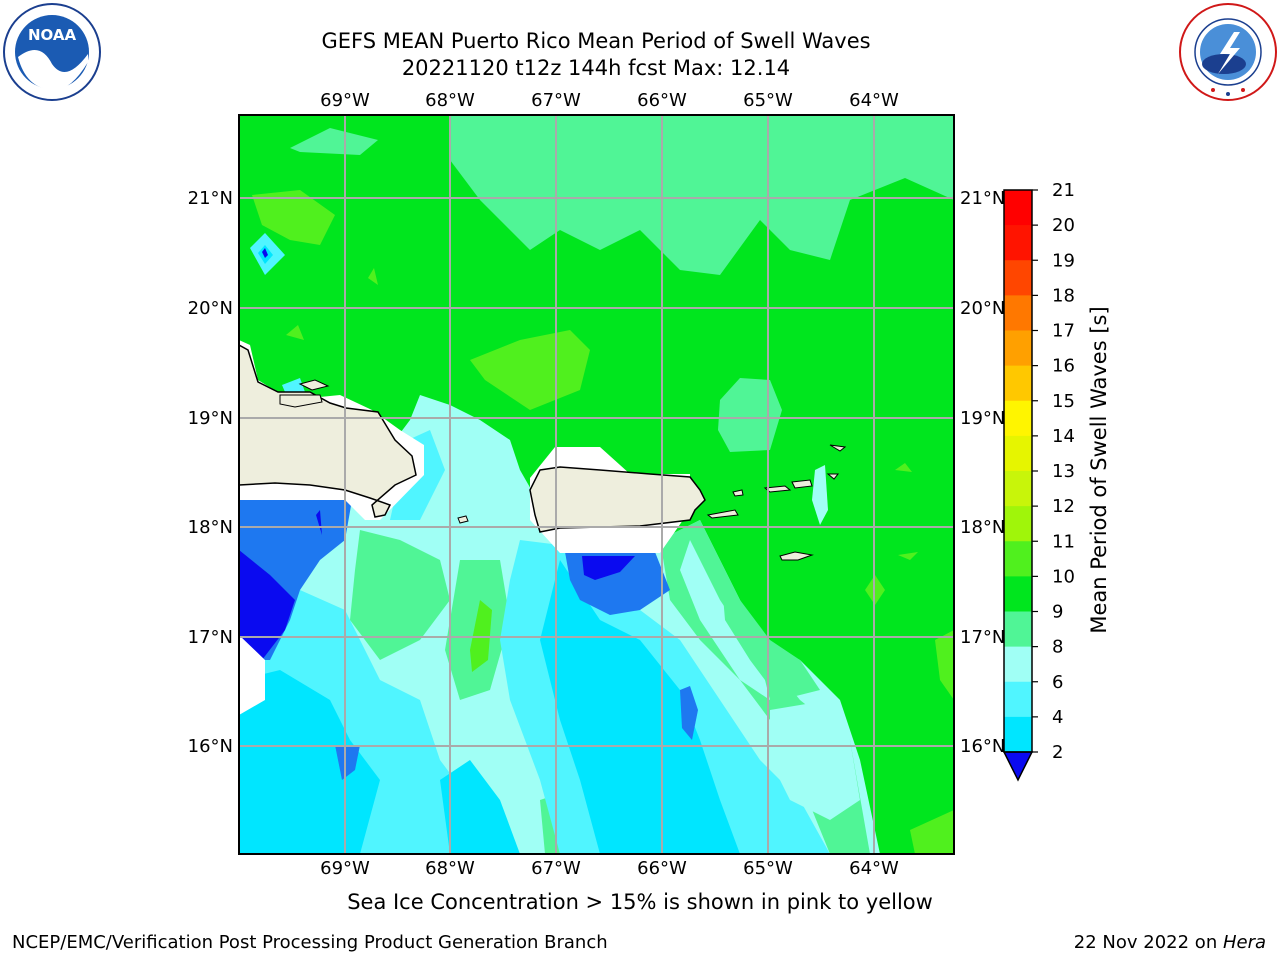 The height and width of the screenshot is (960, 1280). Describe the element at coordinates (1063, 366) in the screenshot. I see `colorbar-tick-label: 16` at that location.